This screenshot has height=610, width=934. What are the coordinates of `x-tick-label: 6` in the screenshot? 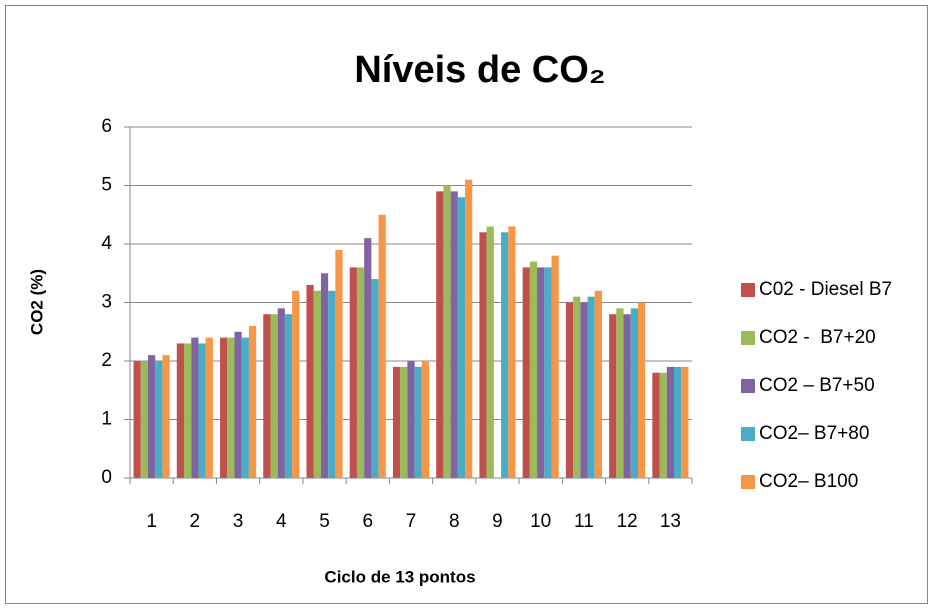 It's located at (367, 521).